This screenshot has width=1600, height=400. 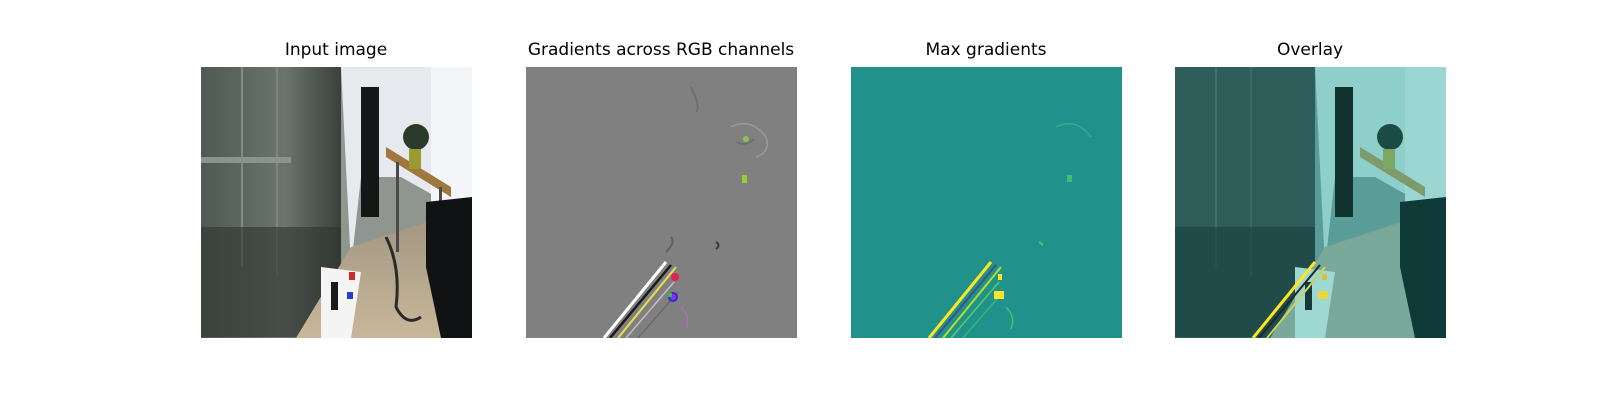 I want to click on panel-title-overlay: Overlay, so click(x=1310, y=50).